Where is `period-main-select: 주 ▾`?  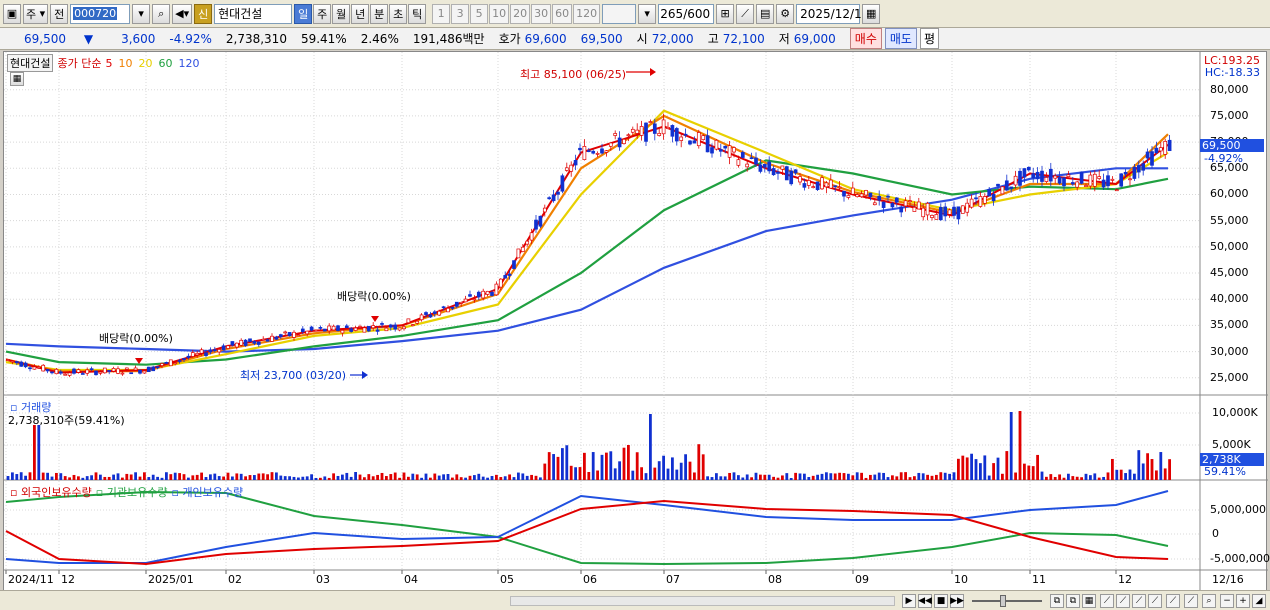
period-main-select: 주 ▾ is located at coordinates (36, 13).